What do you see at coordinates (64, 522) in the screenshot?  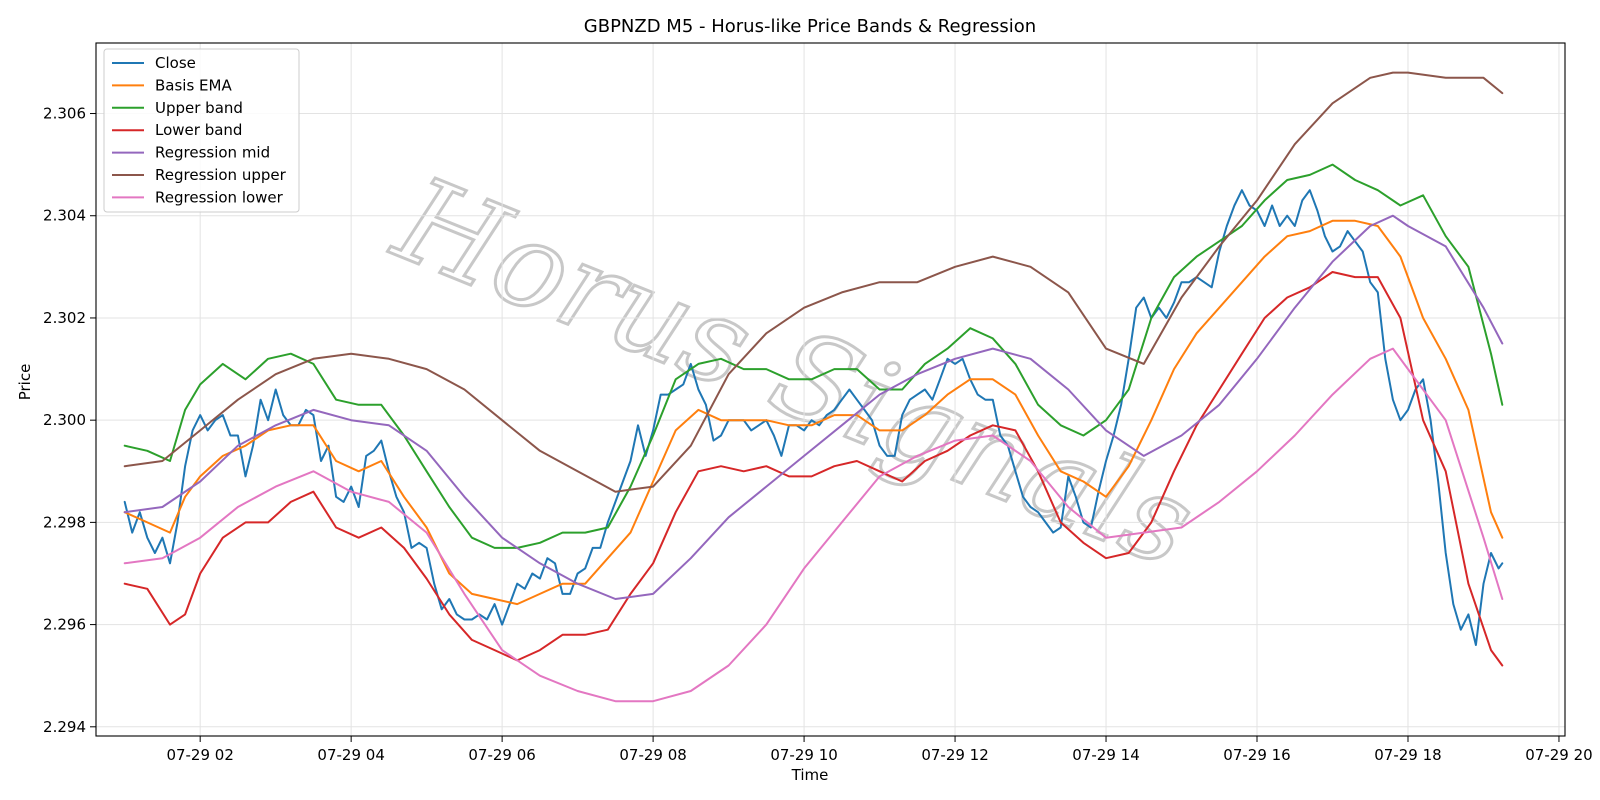 I see `y-tick-label: 2.298` at bounding box center [64, 522].